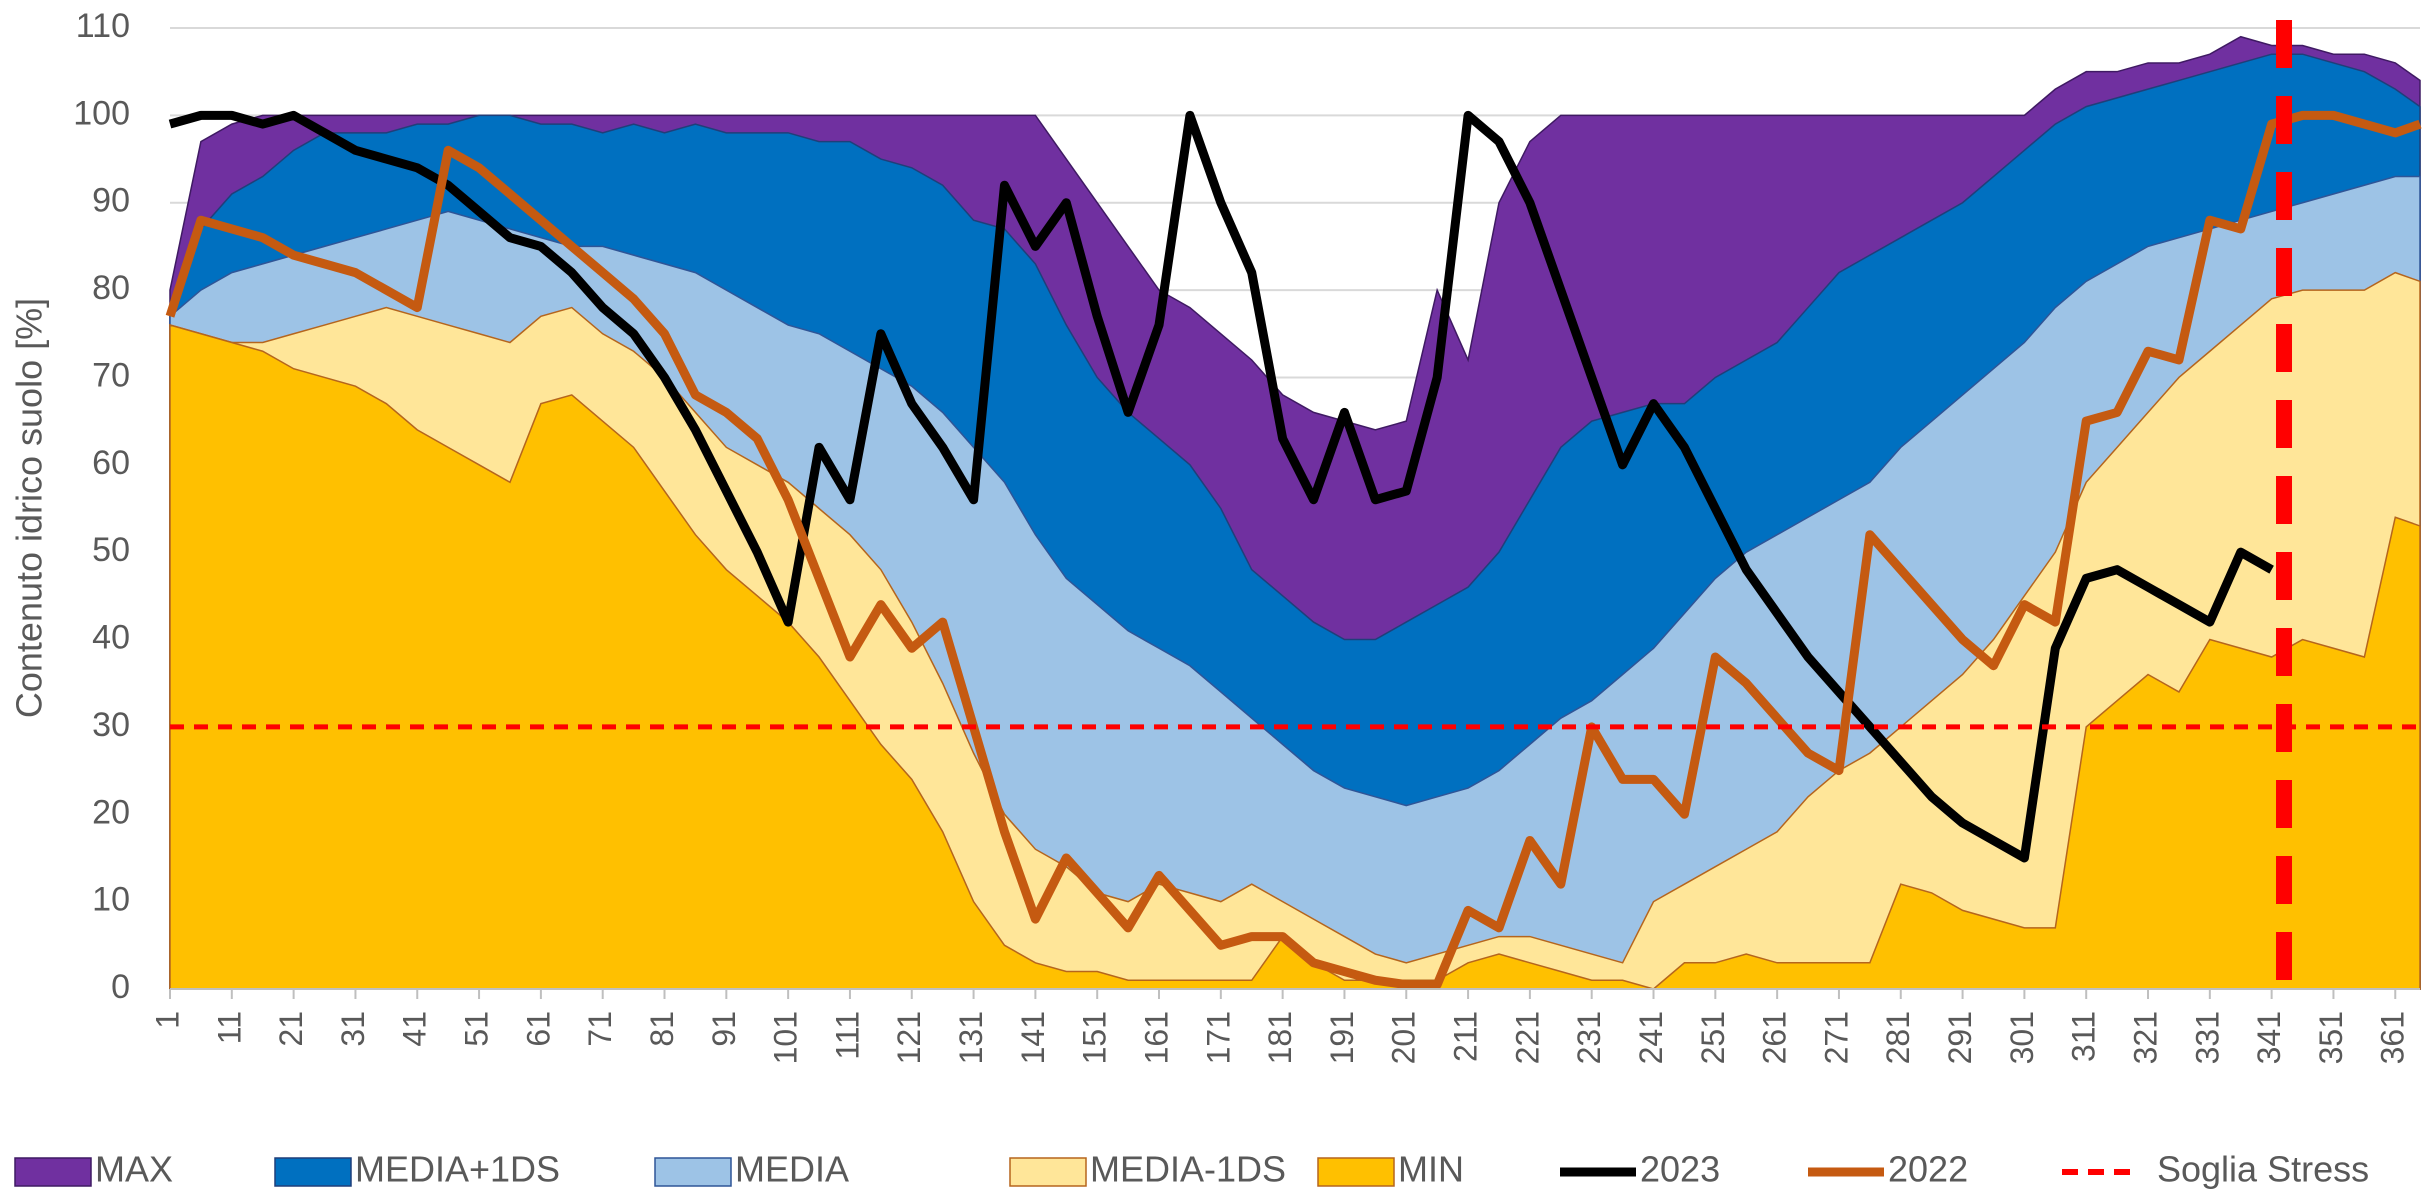 This screenshot has height=1192, width=2422. What do you see at coordinates (724, 1029) in the screenshot?
I see `x-tick-label: 91` at bounding box center [724, 1029].